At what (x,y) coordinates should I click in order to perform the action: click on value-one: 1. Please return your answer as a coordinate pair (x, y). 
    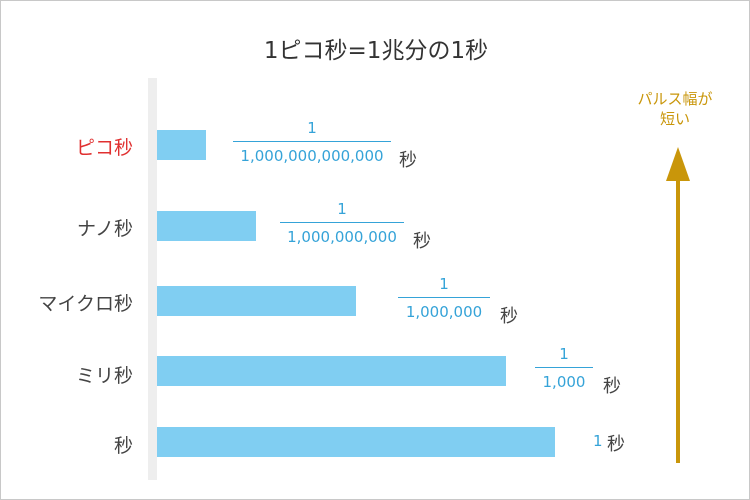
    Looking at the image, I should click on (598, 441).